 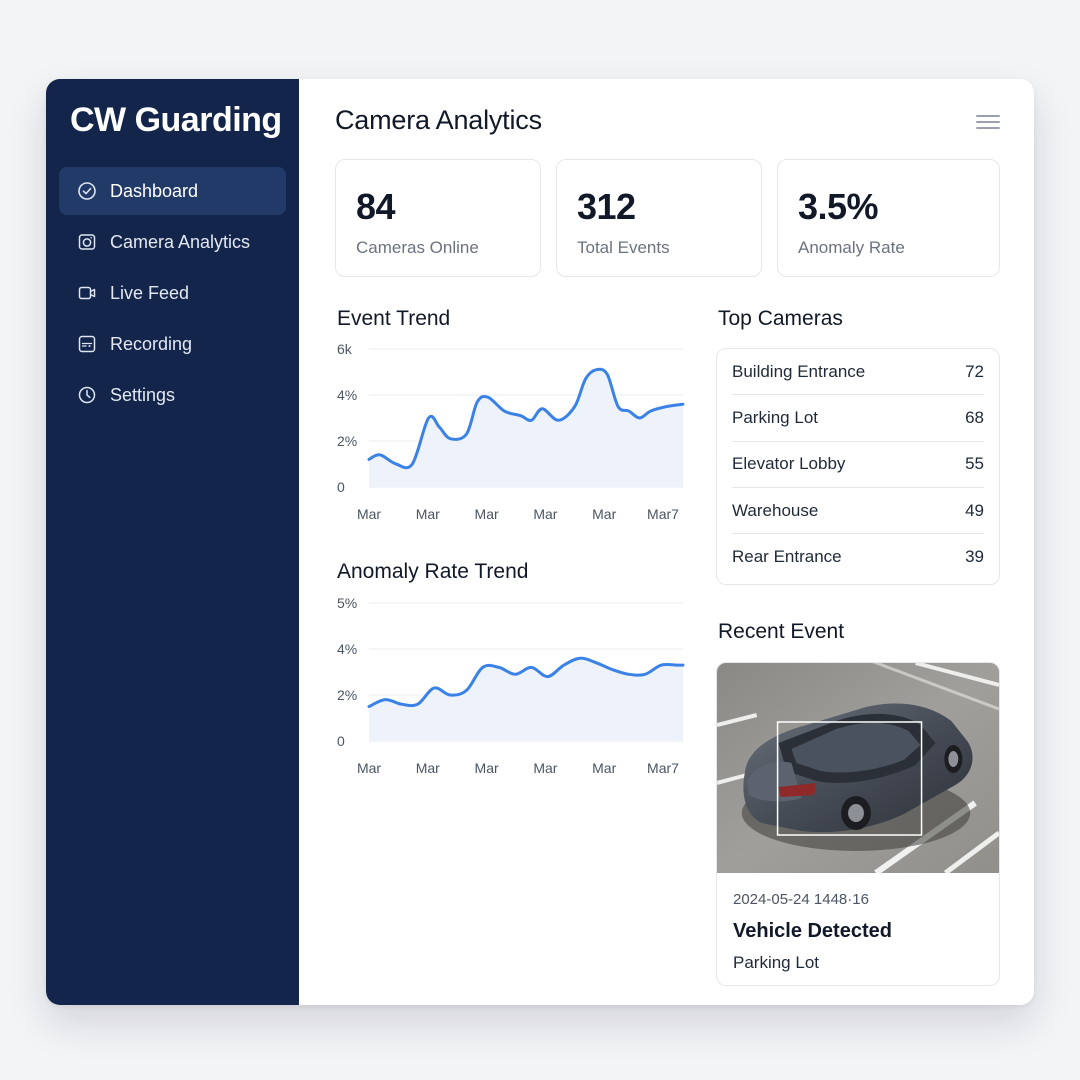 What do you see at coordinates (781, 631) in the screenshot?
I see `recent-event-title: Recent Event` at bounding box center [781, 631].